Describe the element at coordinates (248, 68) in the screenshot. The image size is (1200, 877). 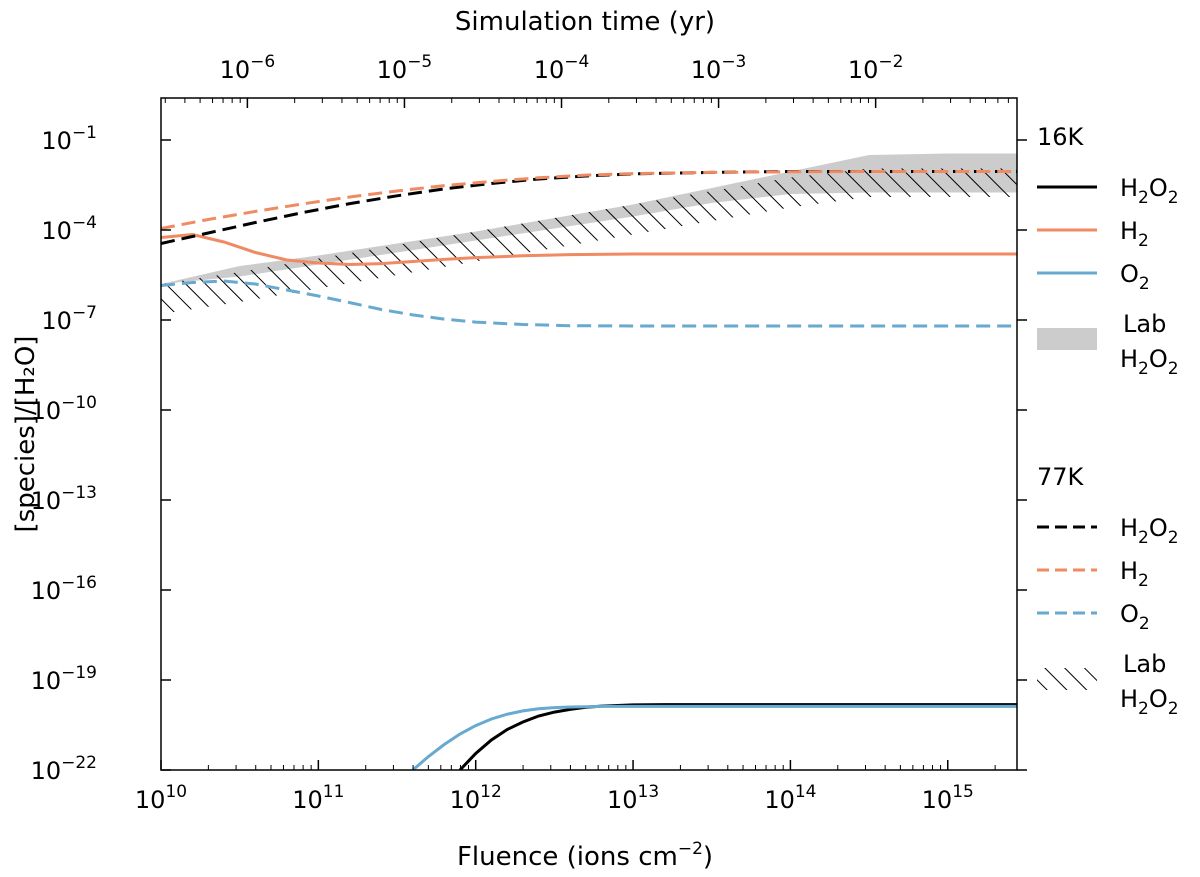
I see `top-tick-label: 10⁻⁶` at that location.